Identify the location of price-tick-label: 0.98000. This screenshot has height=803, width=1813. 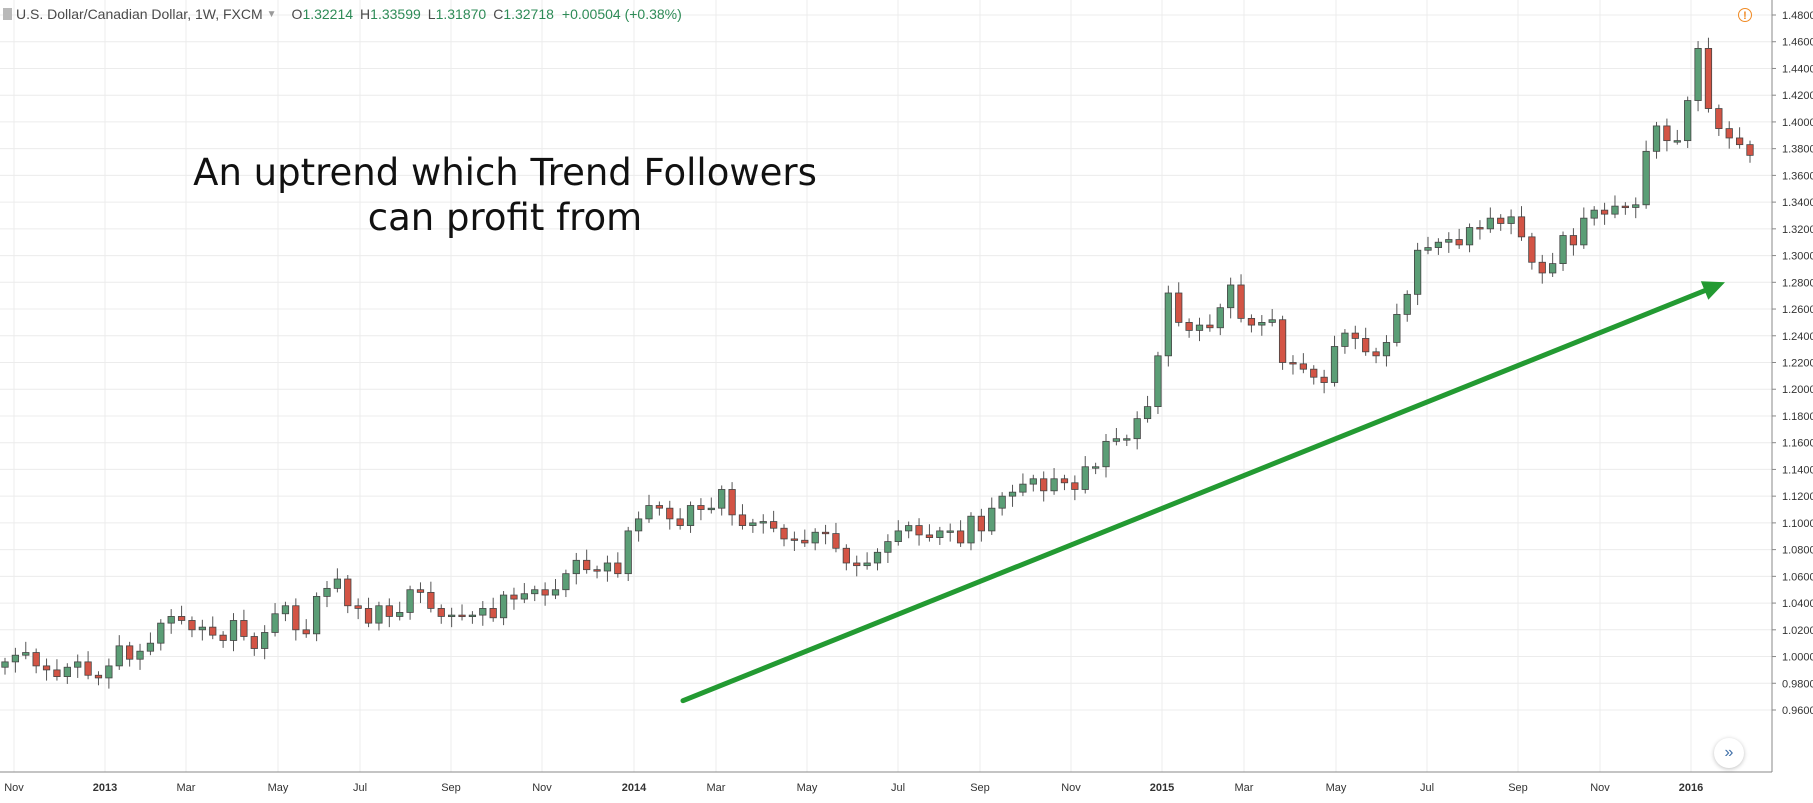
(1797, 684).